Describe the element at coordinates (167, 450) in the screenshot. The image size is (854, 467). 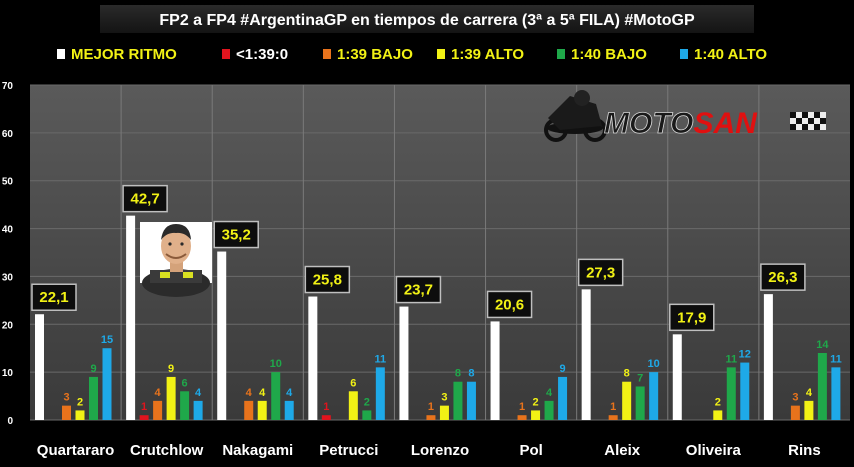
I see `x-tick-label: Crutchlow` at that location.